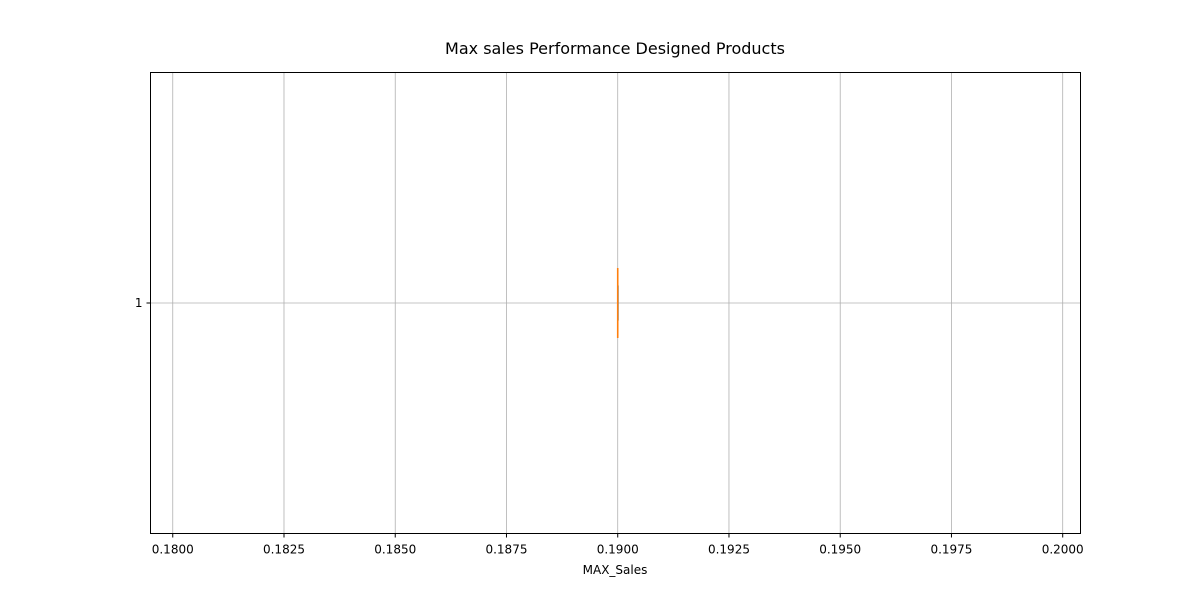  What do you see at coordinates (729, 550) in the screenshot?
I see `x-tick-label: 0.1925` at bounding box center [729, 550].